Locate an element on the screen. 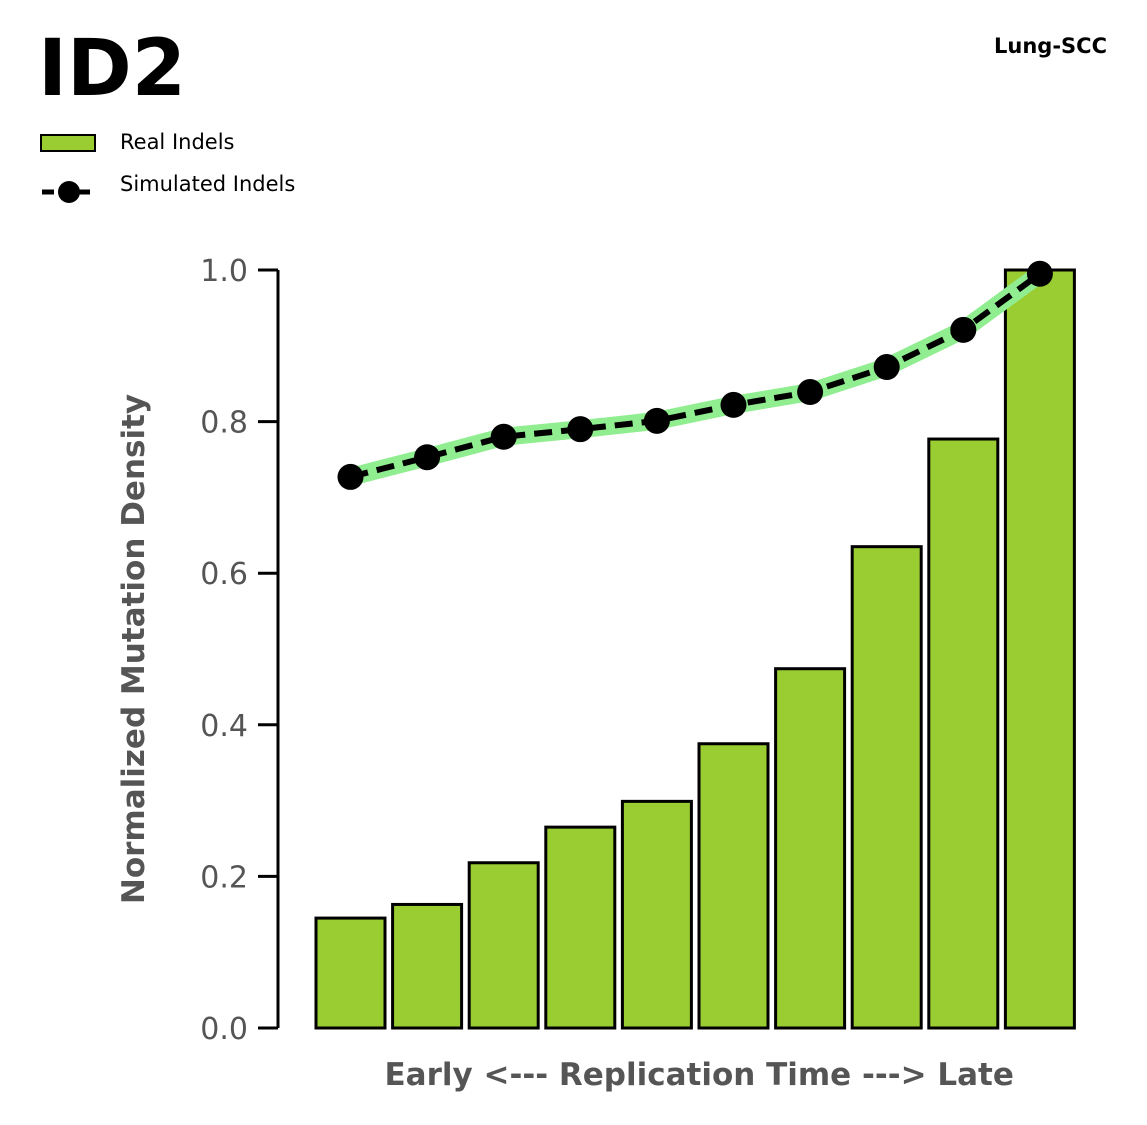  legend-label-simulated: Simulated Indels is located at coordinates (208, 184).